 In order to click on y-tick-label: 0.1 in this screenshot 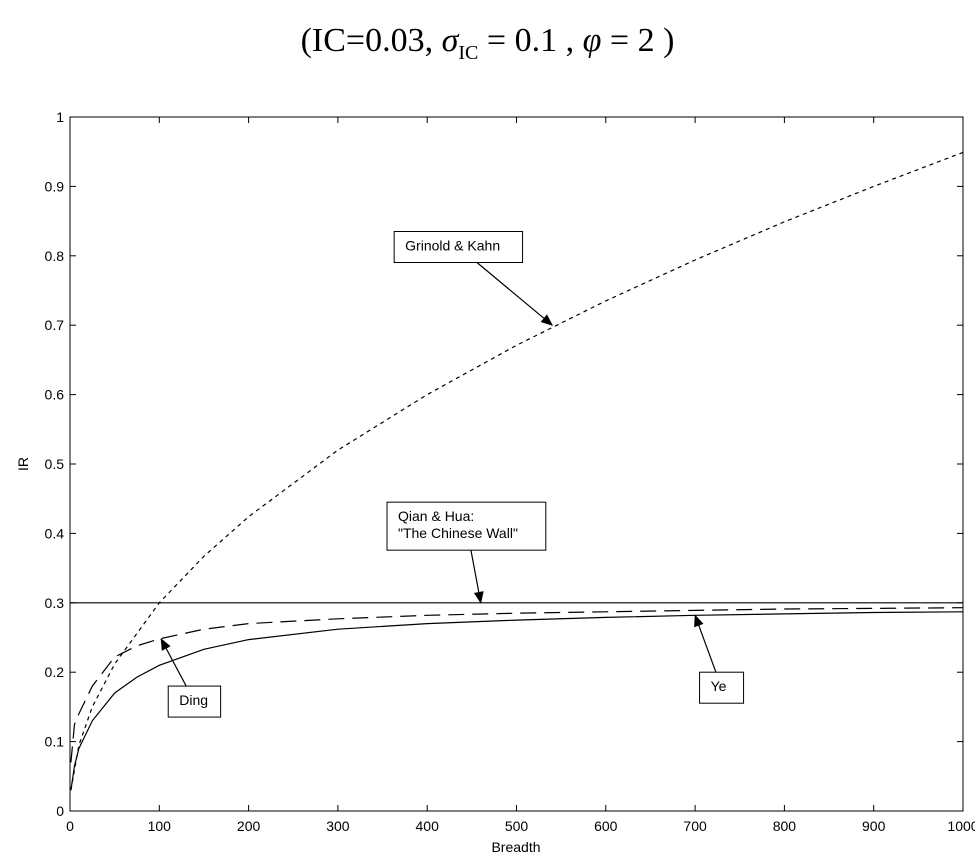, I will do `click(55, 742)`.